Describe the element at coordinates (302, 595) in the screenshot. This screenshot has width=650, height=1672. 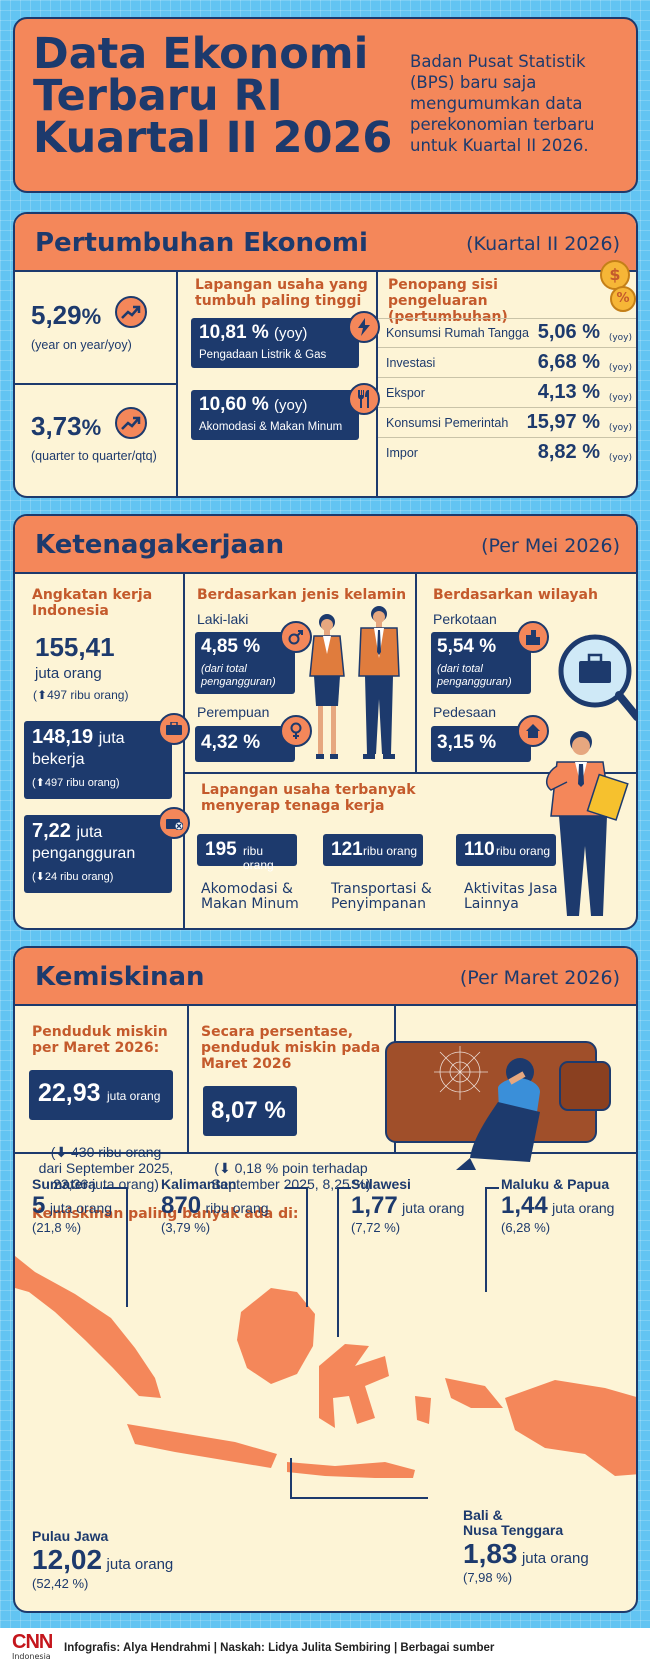
I see `gender-title: Berdasarkan jenis kelamin` at that location.